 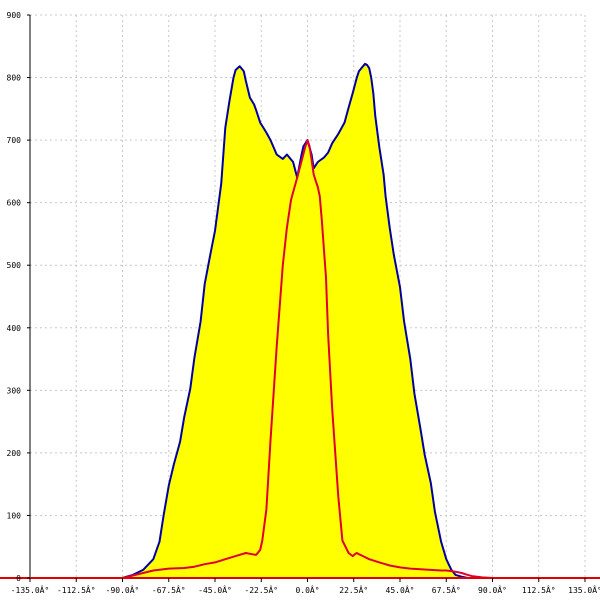 What do you see at coordinates (169, 589) in the screenshot?
I see `x-tick-label: -67.5Â°` at bounding box center [169, 589].